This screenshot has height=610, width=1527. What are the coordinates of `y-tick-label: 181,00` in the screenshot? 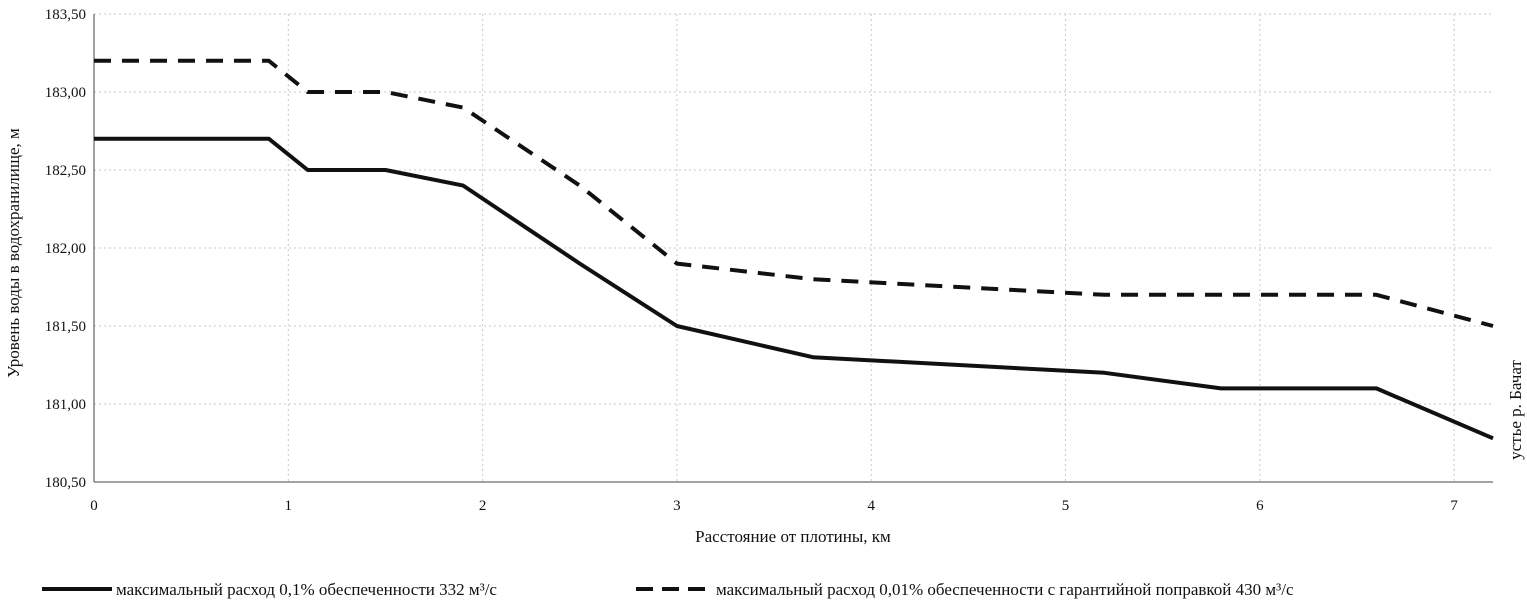 It's located at (65, 405).